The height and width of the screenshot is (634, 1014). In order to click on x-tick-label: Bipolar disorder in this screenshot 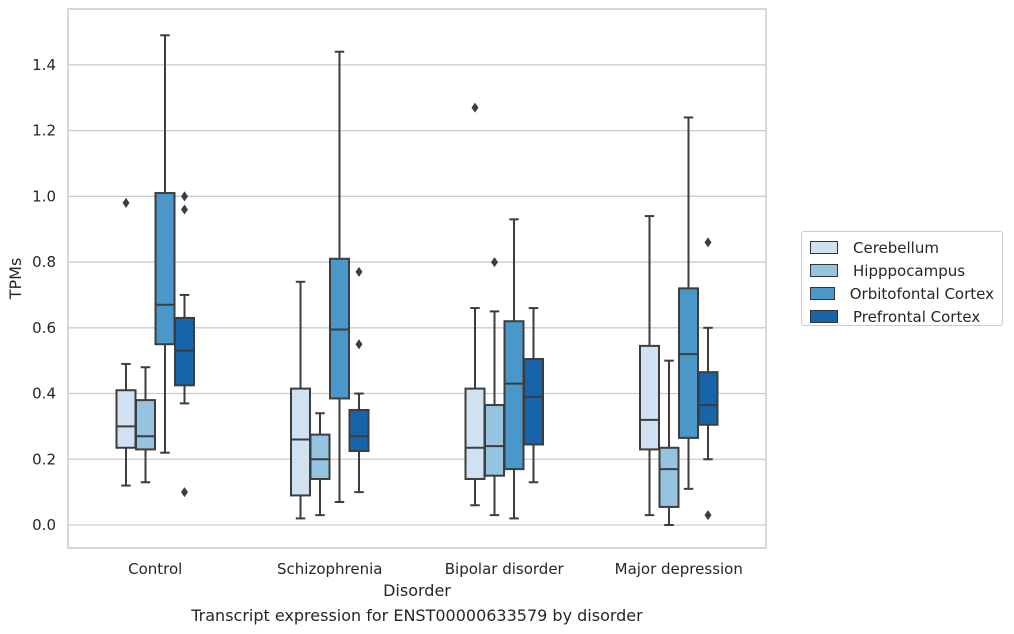, I will do `click(505, 569)`.